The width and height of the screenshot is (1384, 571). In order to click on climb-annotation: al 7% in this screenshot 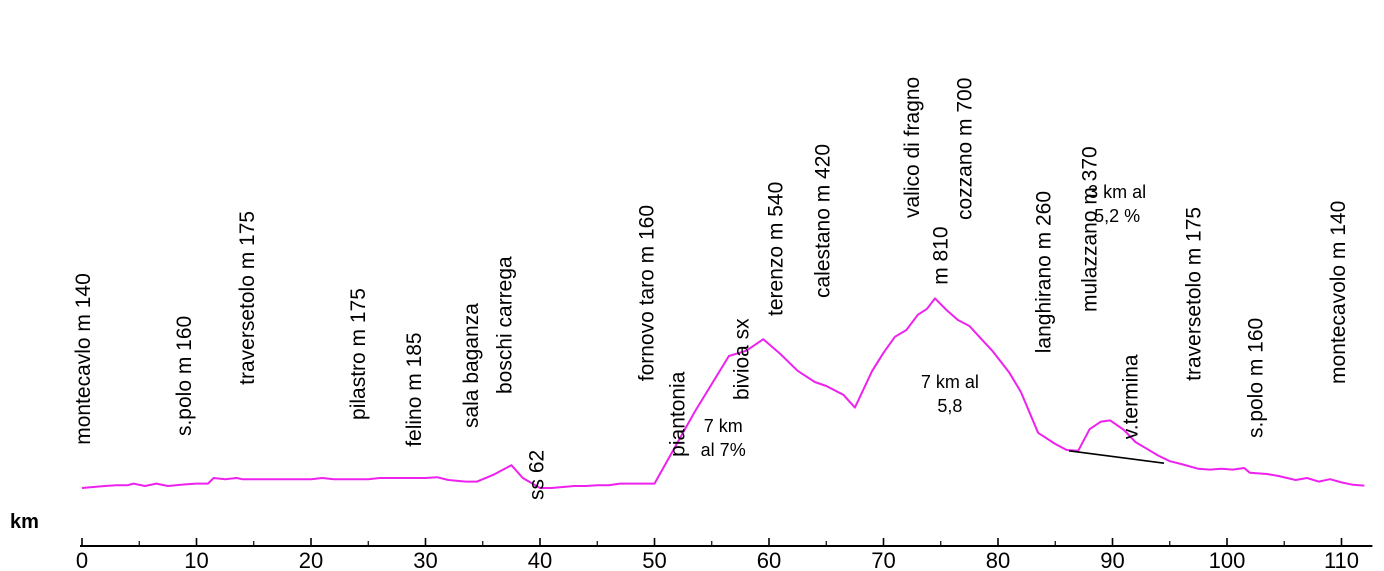, I will do `click(723, 450)`.